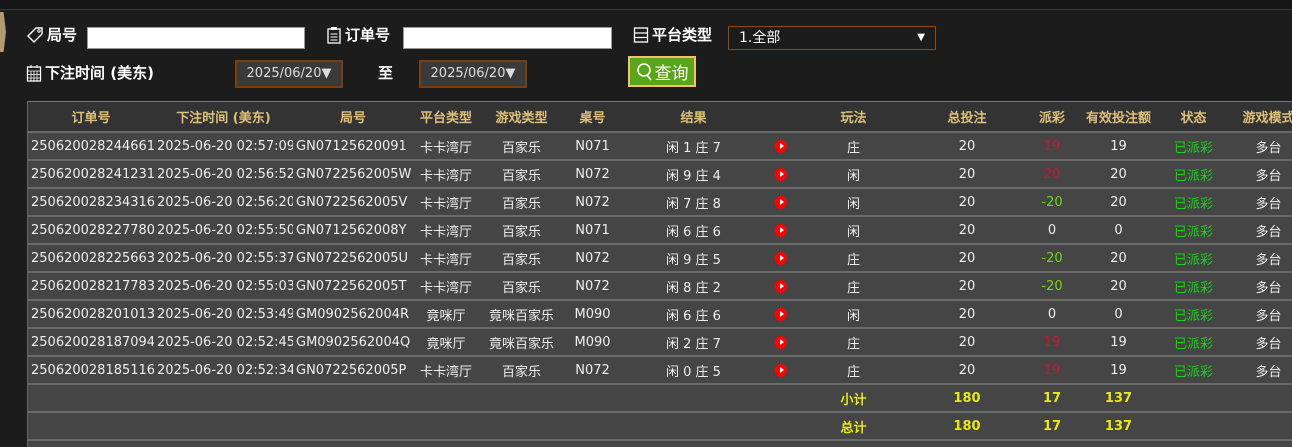  Describe the element at coordinates (832, 38) in the screenshot. I see `platform-select: 1.全部 ▼` at that location.